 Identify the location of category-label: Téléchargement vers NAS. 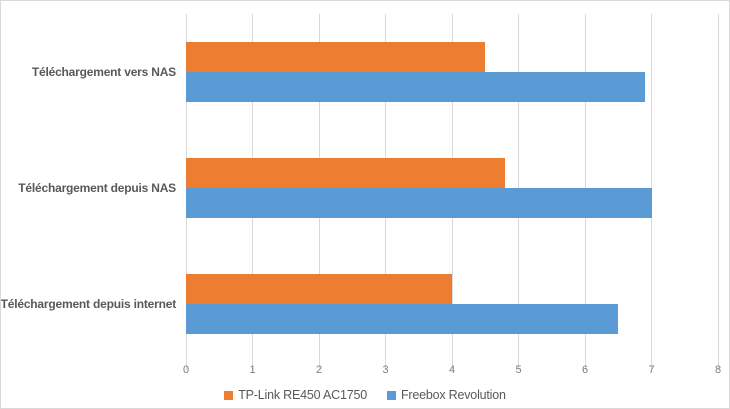
(103, 72).